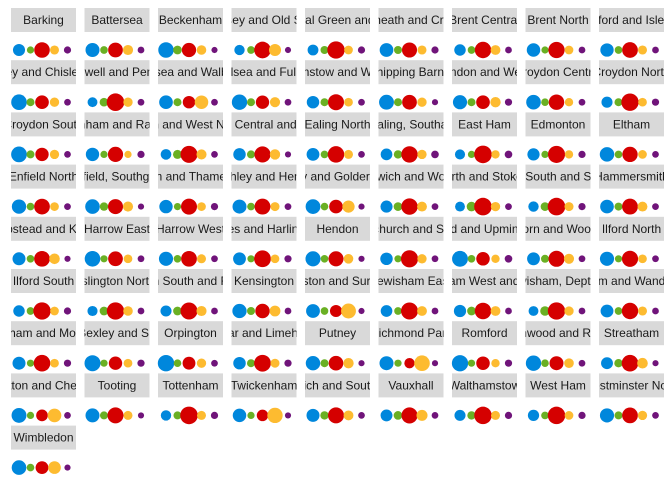 This screenshot has height=480, width=672. I want to click on facet-panel: Lewisham East, so click(411, 294).